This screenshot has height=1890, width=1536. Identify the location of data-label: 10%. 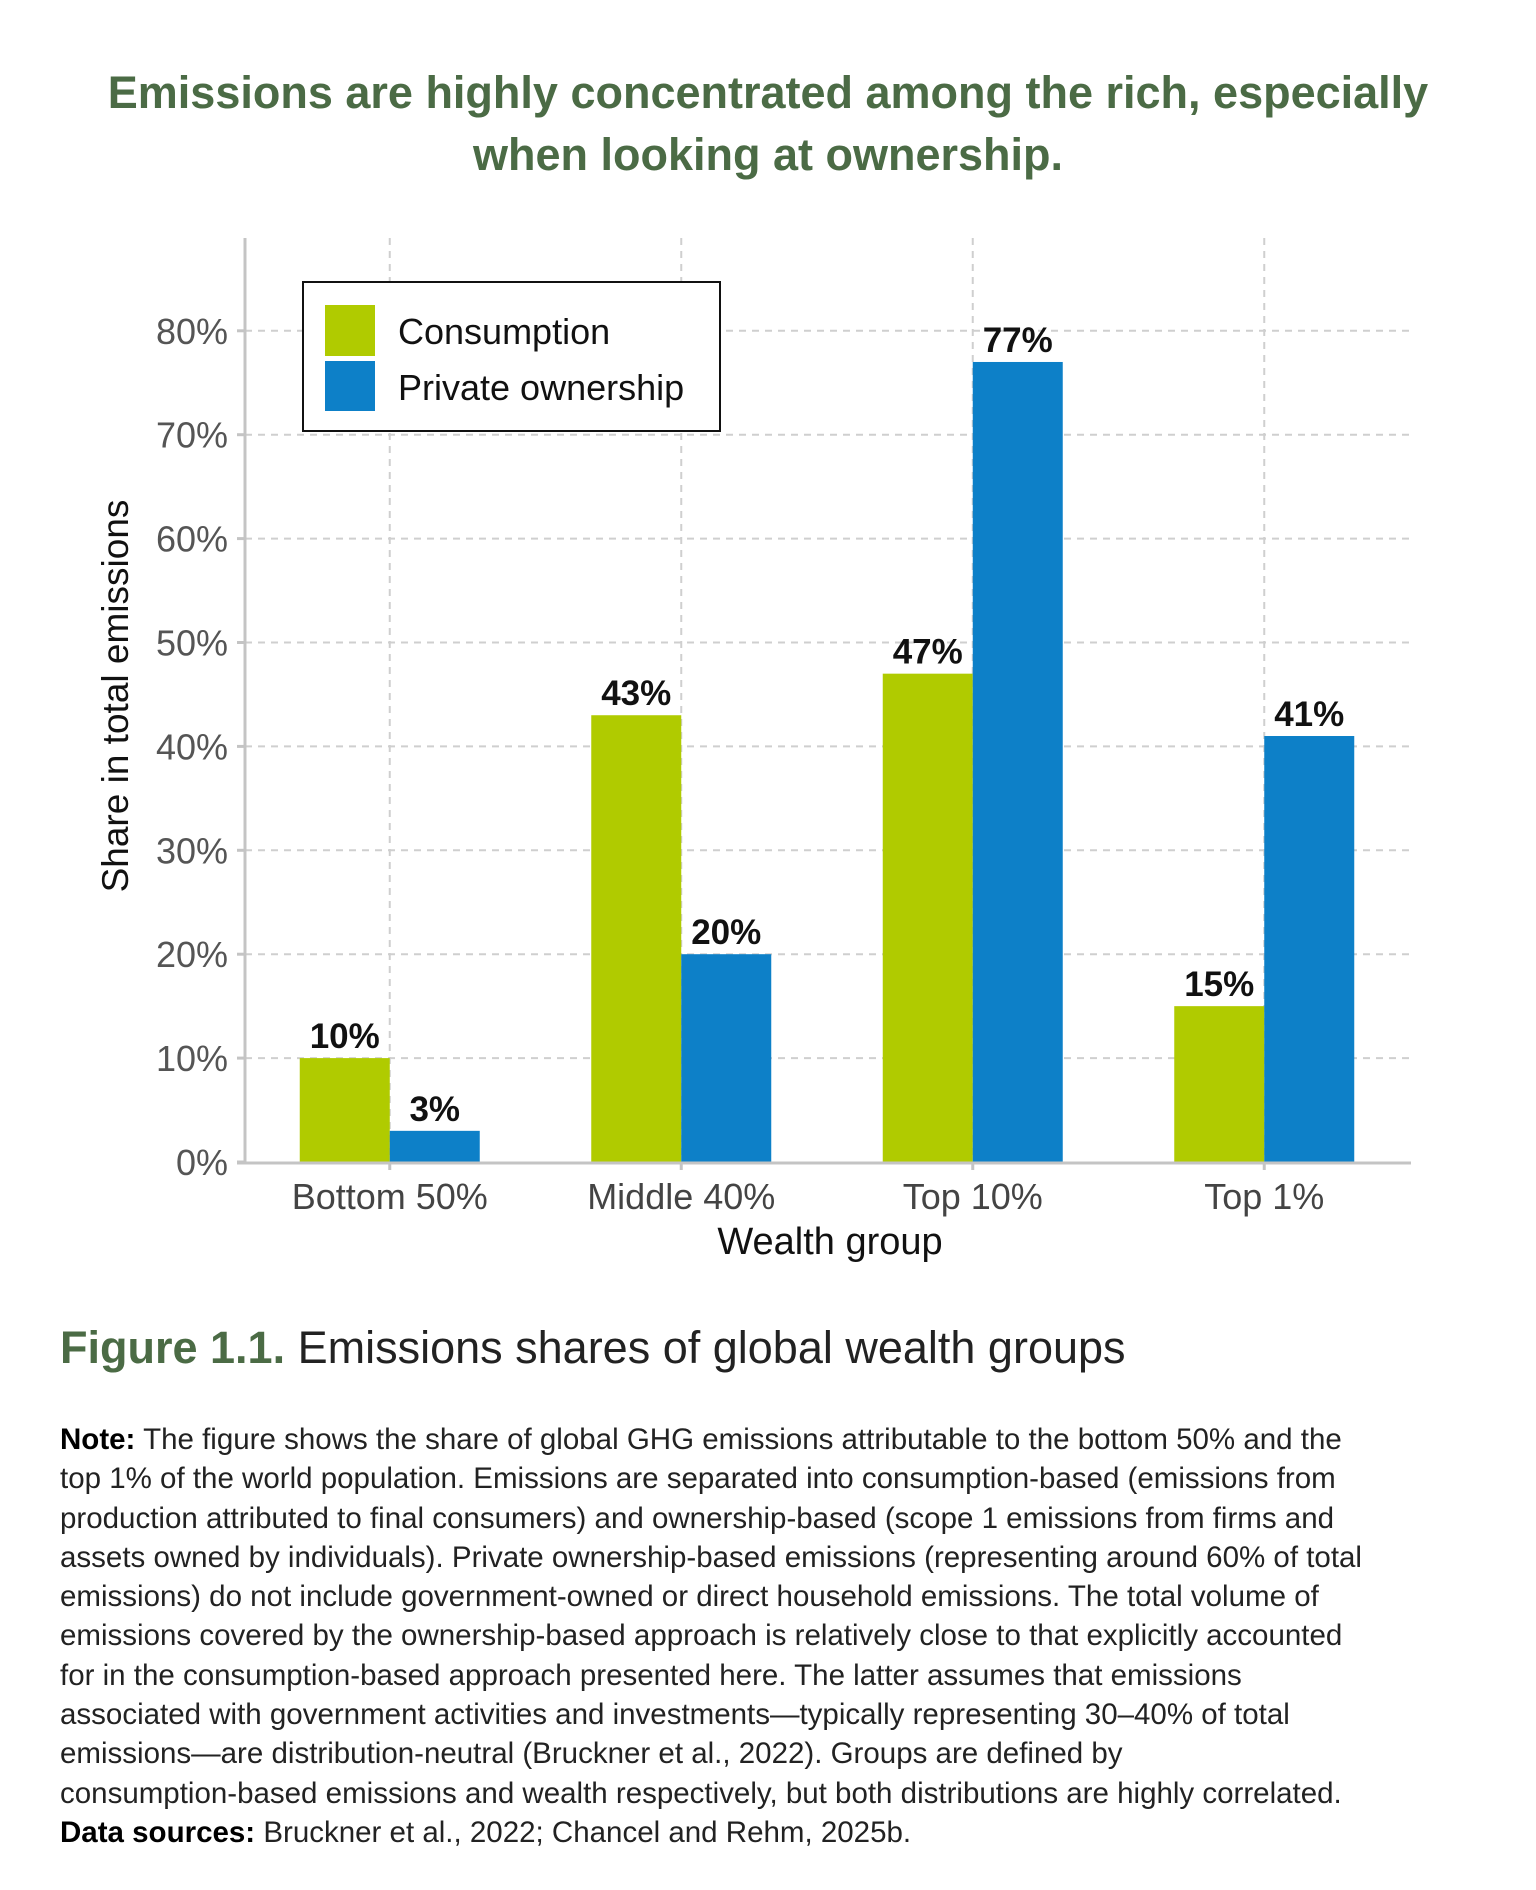
(345, 1036).